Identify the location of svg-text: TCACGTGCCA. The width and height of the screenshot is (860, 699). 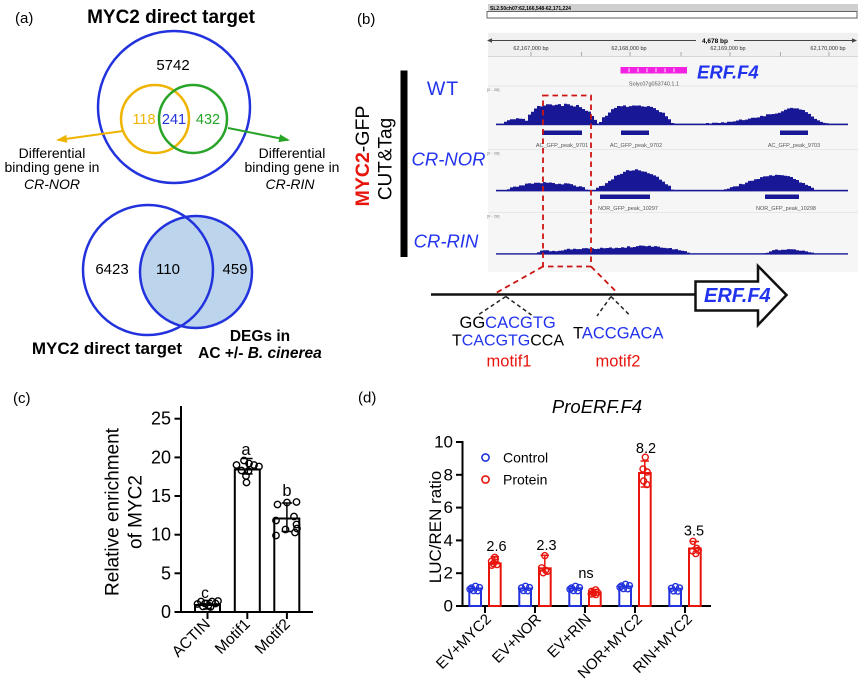
(508, 341).